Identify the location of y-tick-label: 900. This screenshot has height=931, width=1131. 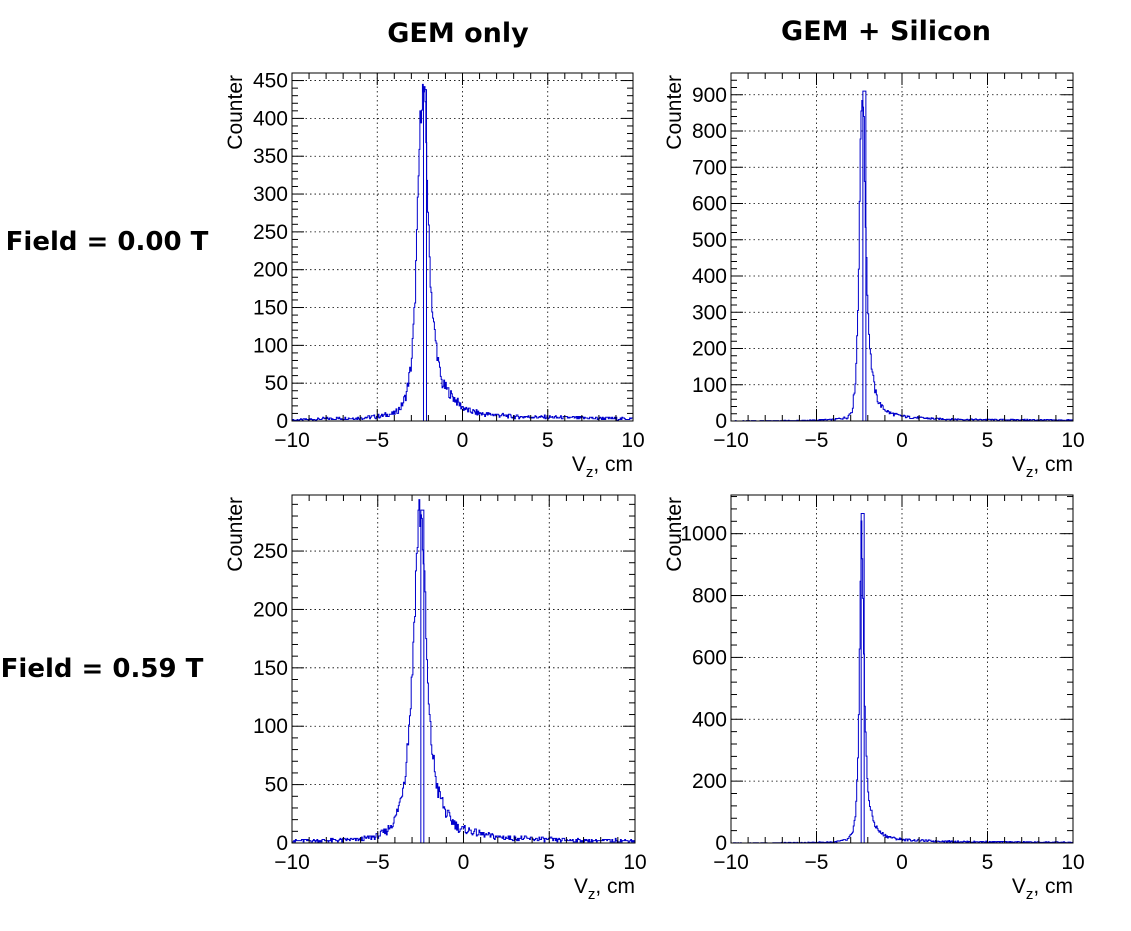
(709, 95).